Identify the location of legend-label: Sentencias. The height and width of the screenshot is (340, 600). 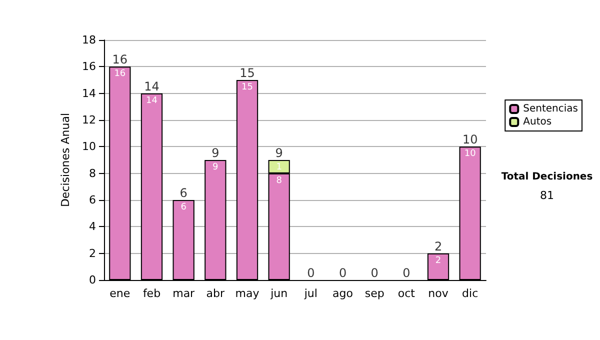
(550, 109).